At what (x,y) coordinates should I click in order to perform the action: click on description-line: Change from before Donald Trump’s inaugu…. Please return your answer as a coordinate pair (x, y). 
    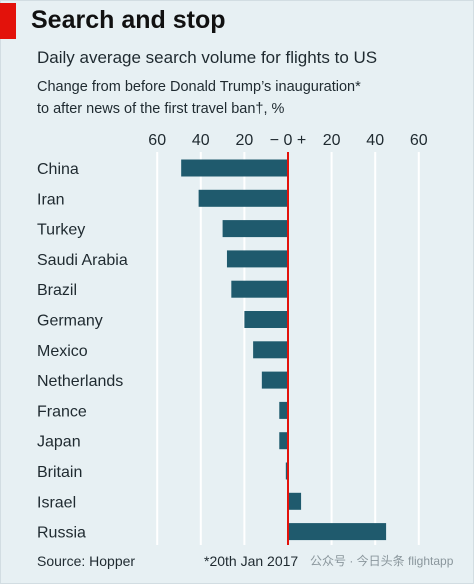
    Looking at the image, I should click on (199, 87).